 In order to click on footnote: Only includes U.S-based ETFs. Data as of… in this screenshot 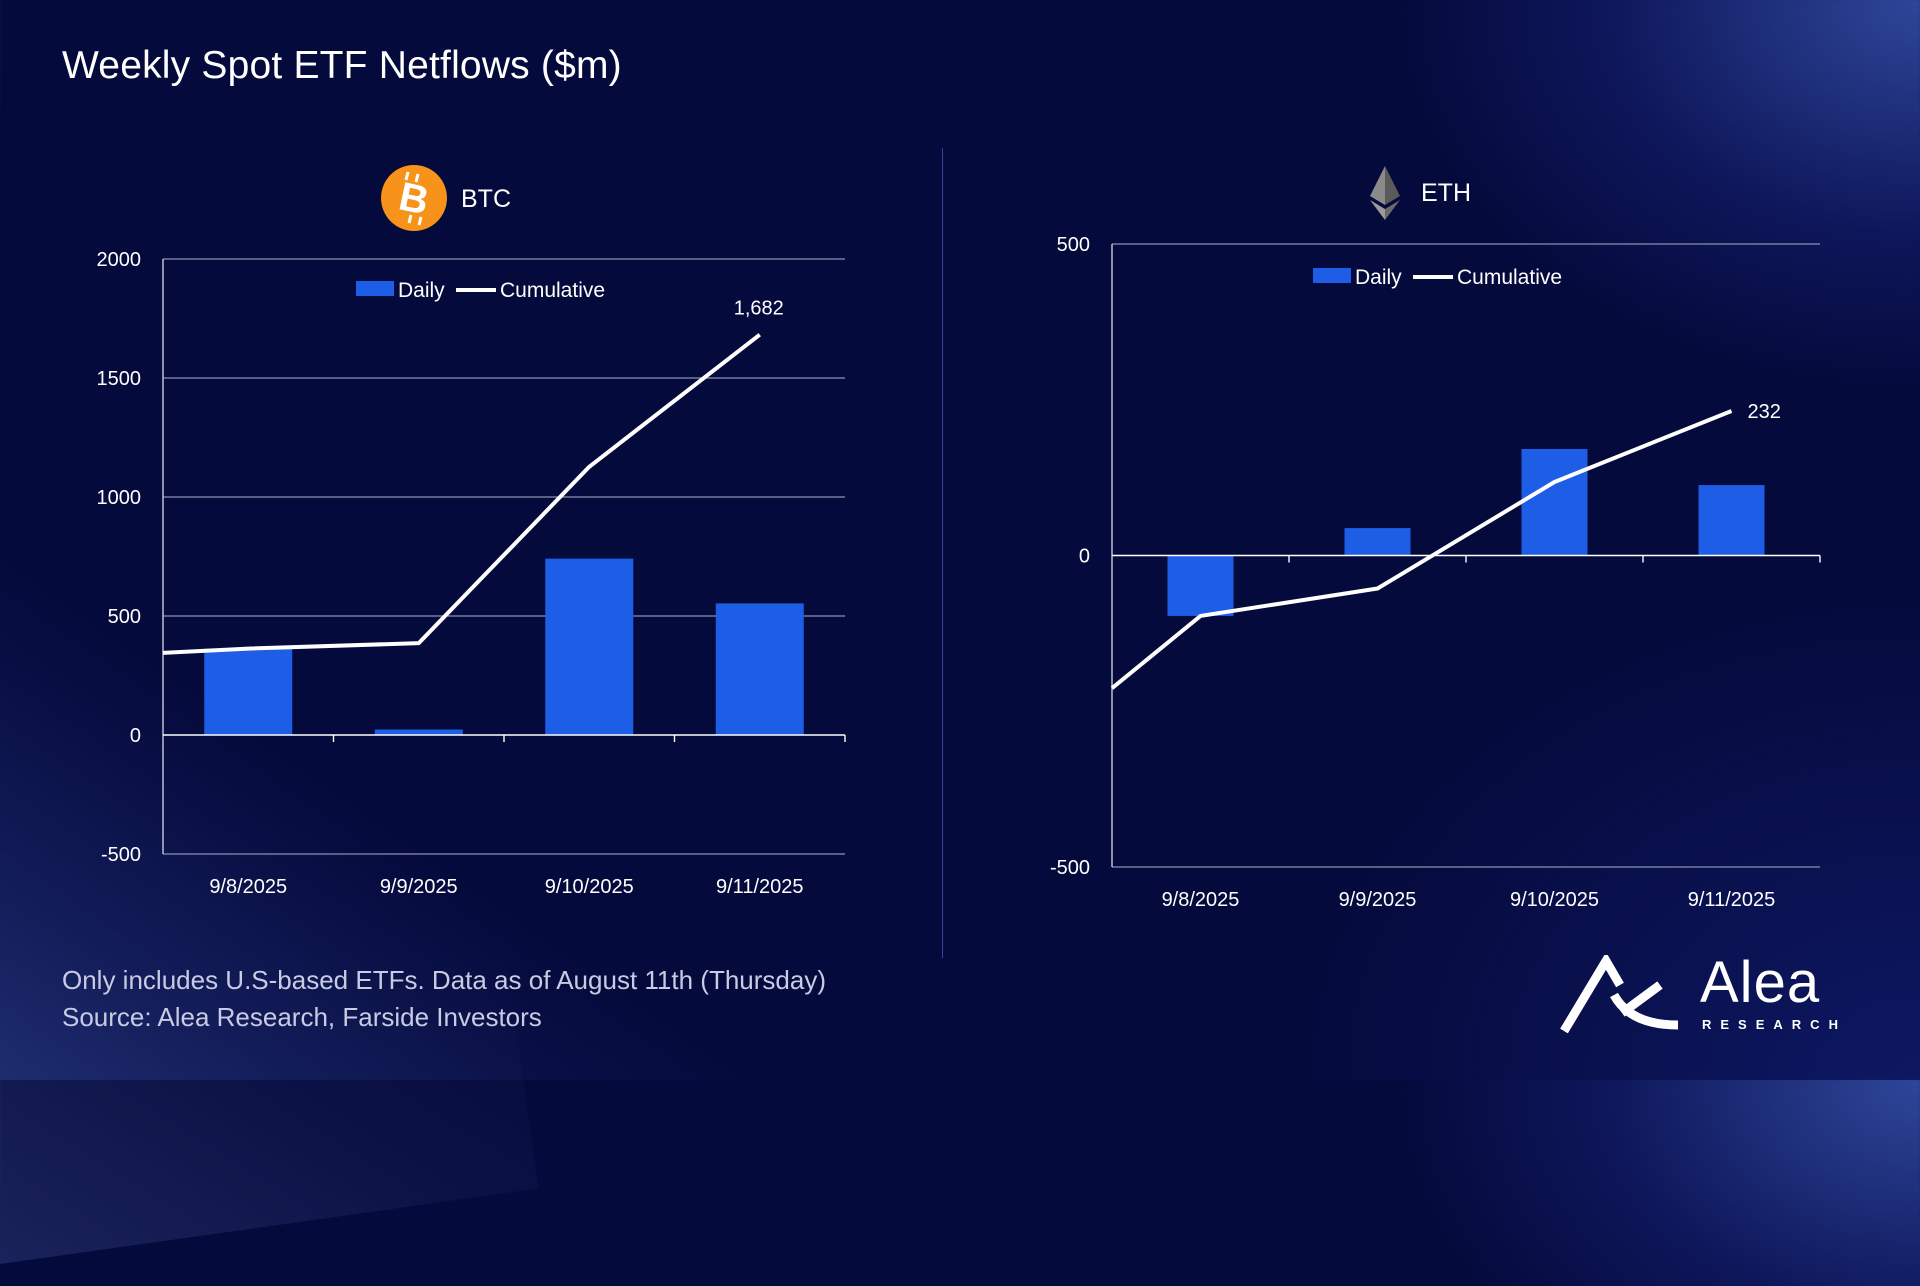, I will do `click(444, 999)`.